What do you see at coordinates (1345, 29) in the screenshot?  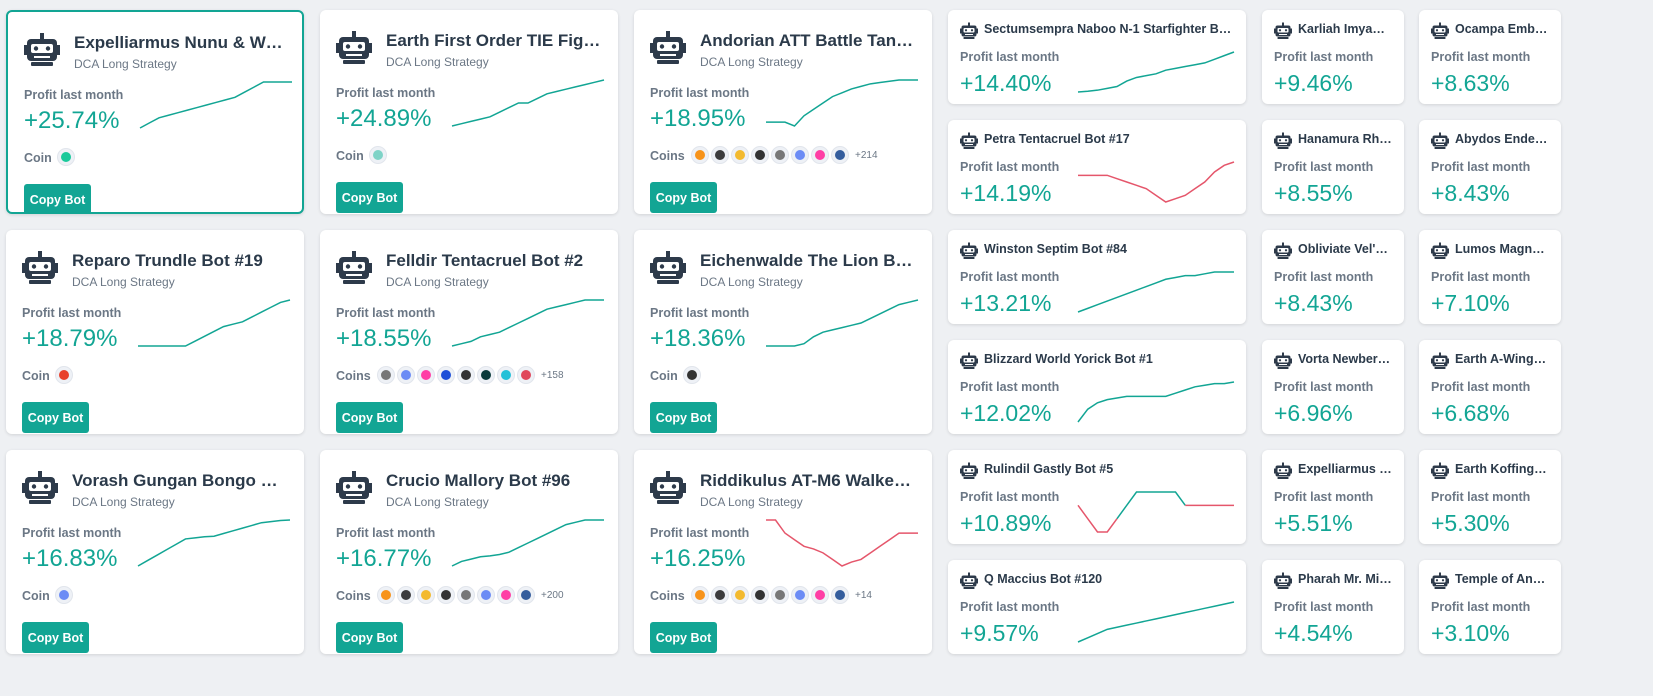 I see `bot-name: Karliah Imyan Bot #3` at bounding box center [1345, 29].